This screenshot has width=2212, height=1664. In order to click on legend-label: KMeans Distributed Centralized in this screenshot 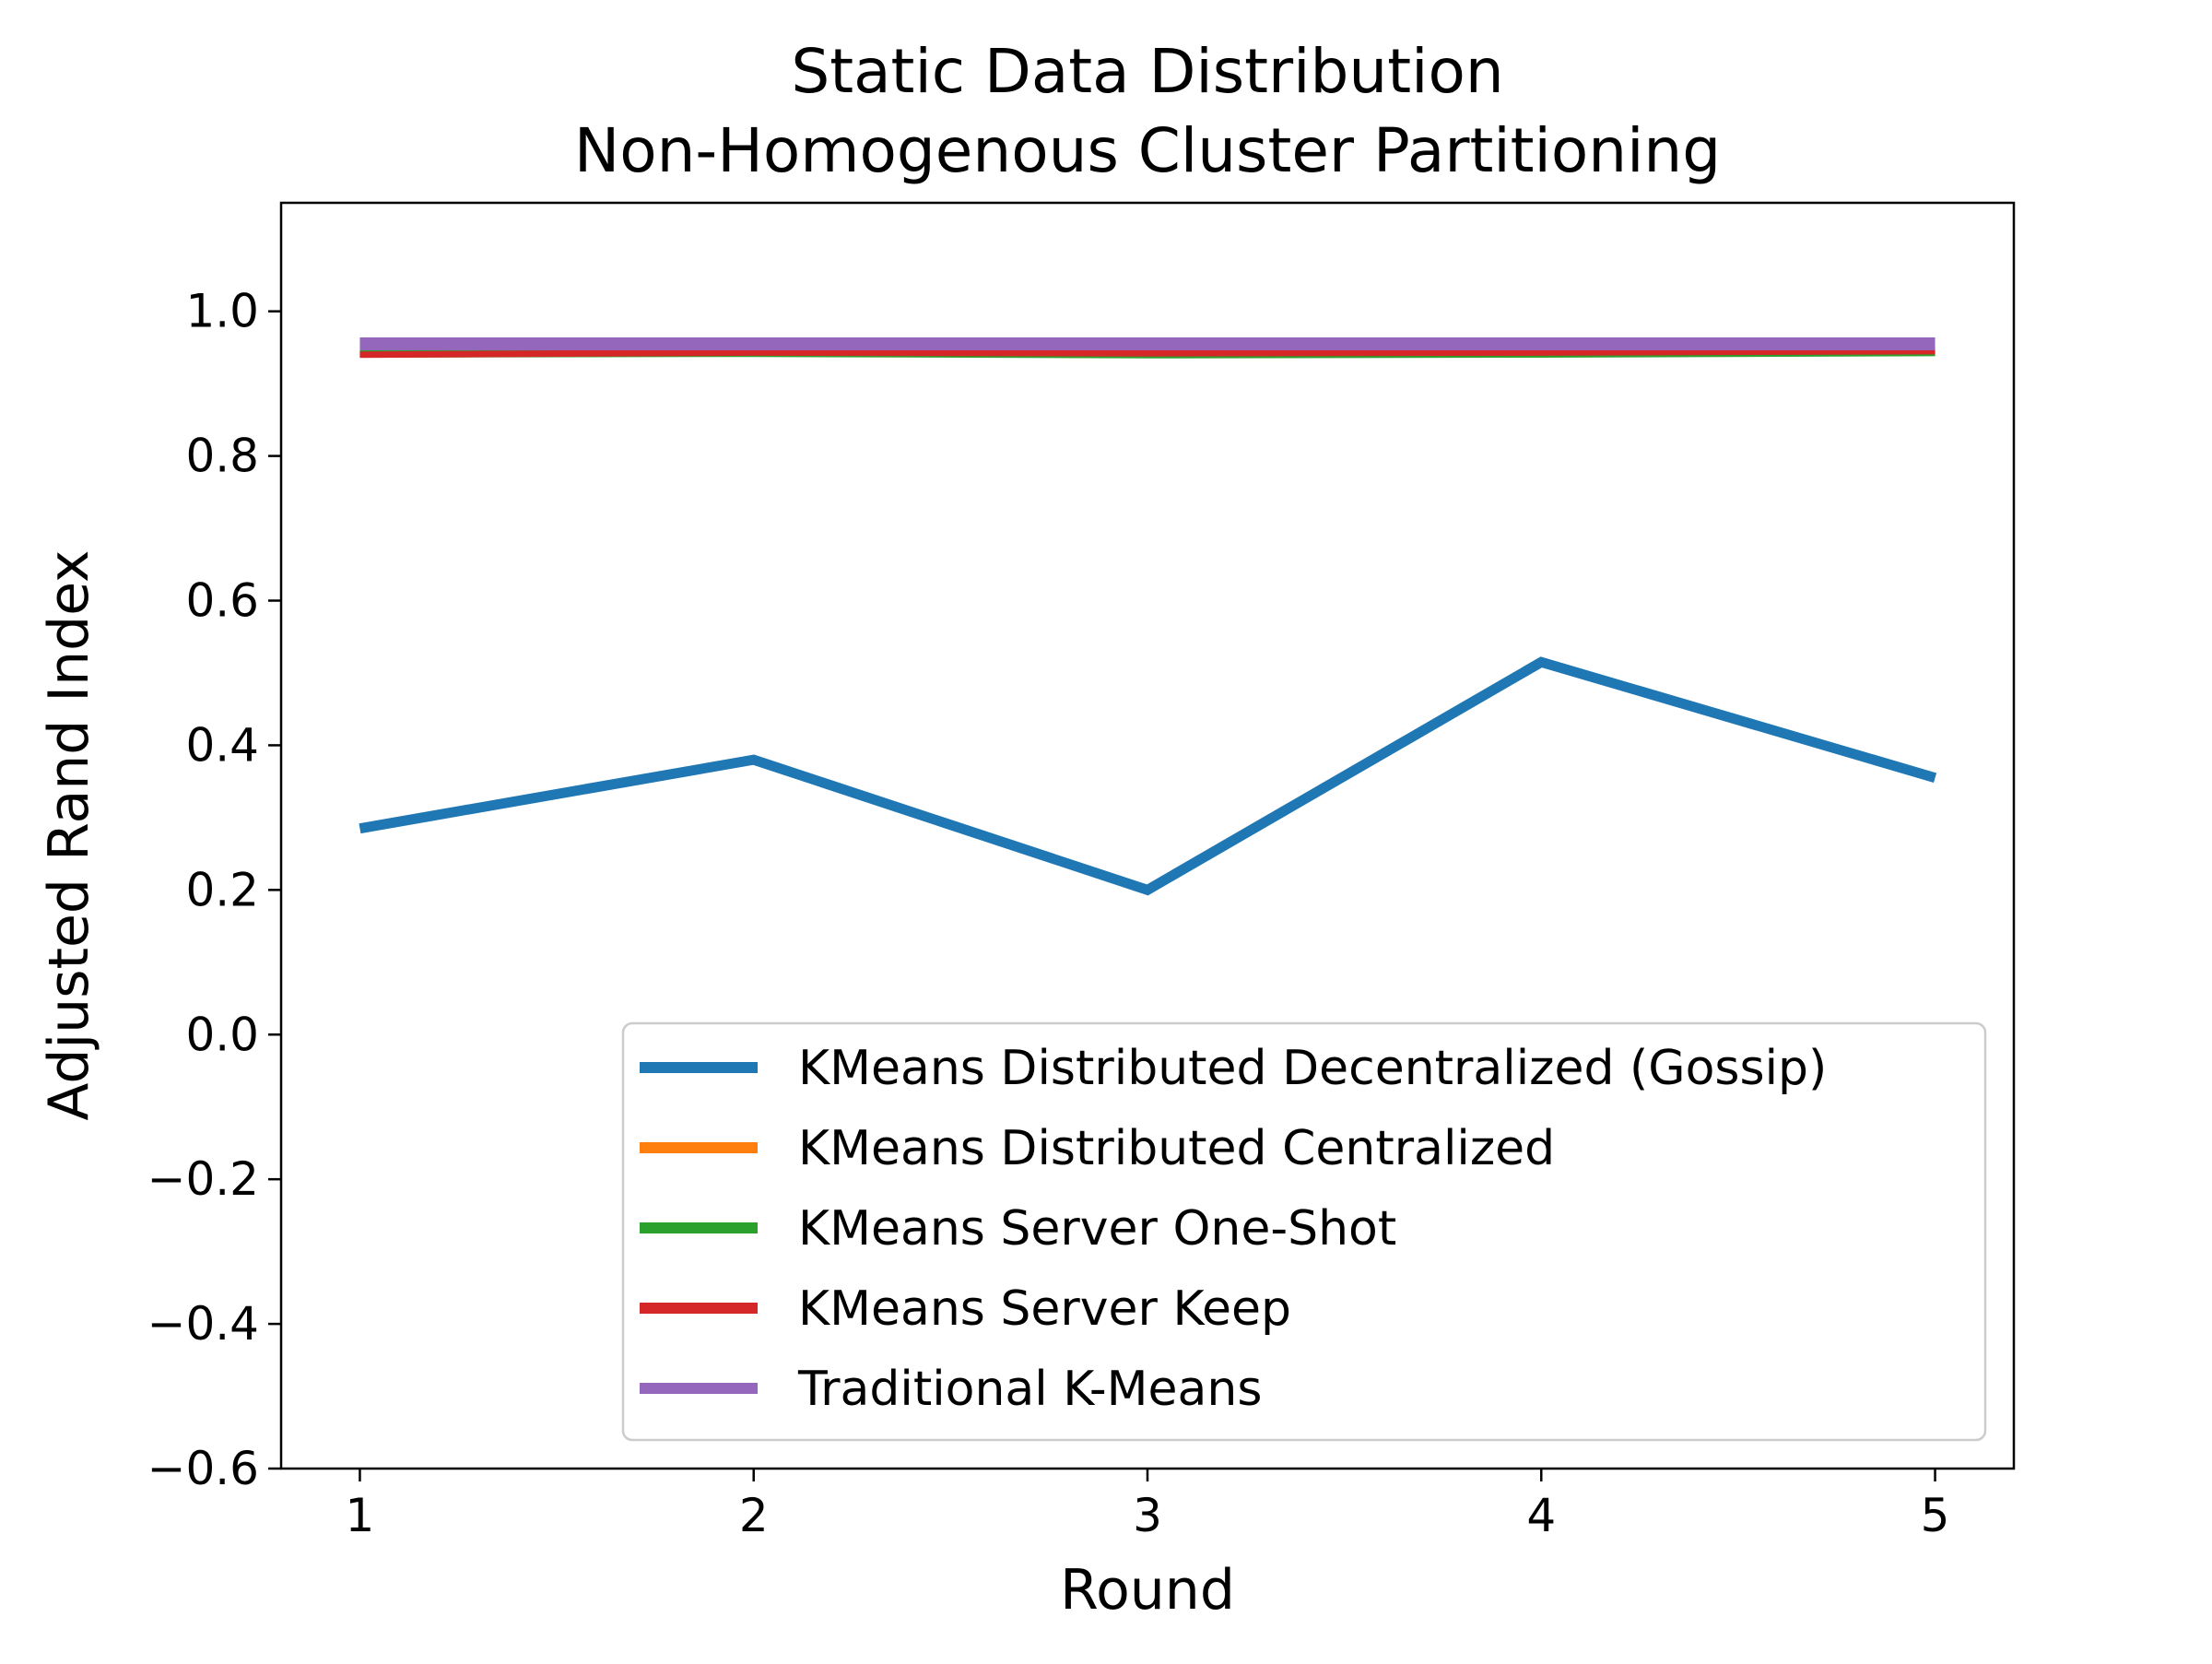, I will do `click(1176, 1148)`.